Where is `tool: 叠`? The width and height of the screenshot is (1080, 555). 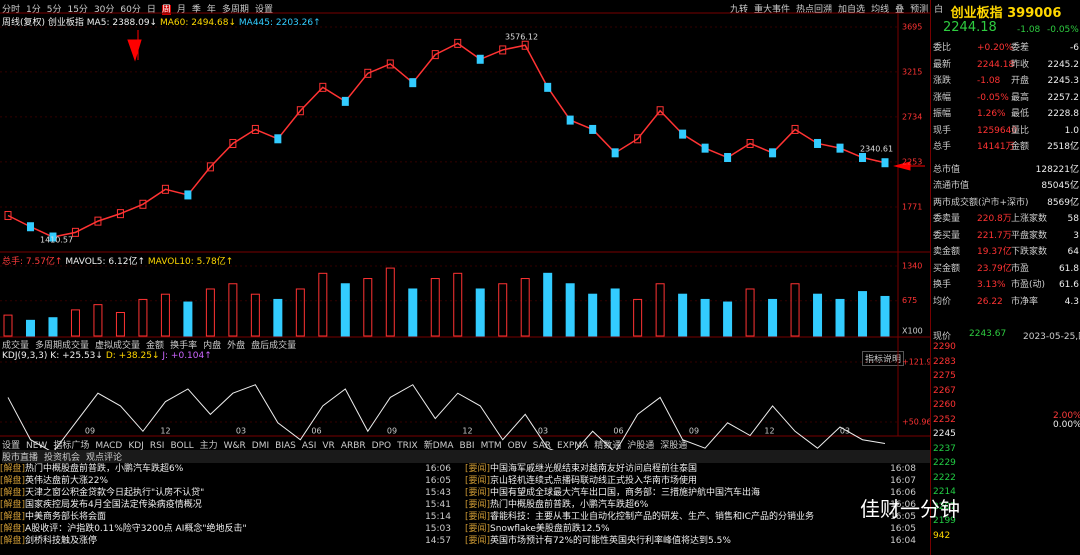 tool: 叠 is located at coordinates (900, 10).